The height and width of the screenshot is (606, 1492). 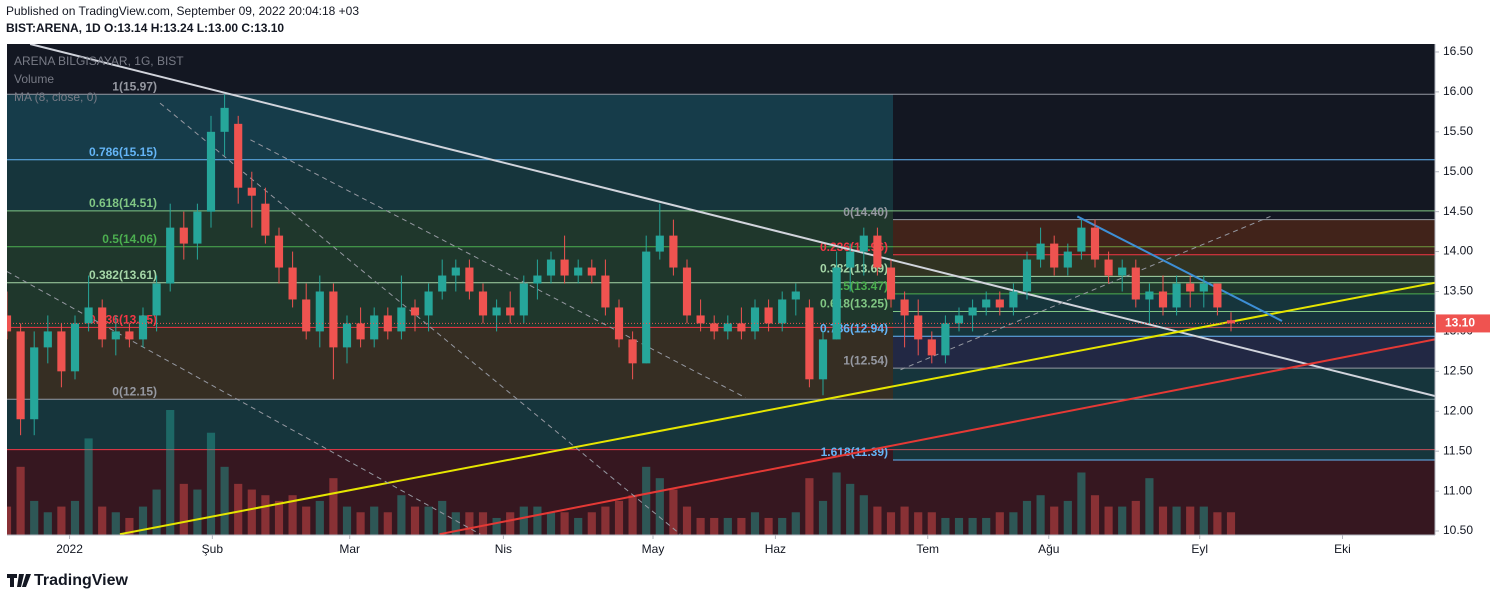 I want to click on fib-label: 1(15.97), so click(x=134, y=86).